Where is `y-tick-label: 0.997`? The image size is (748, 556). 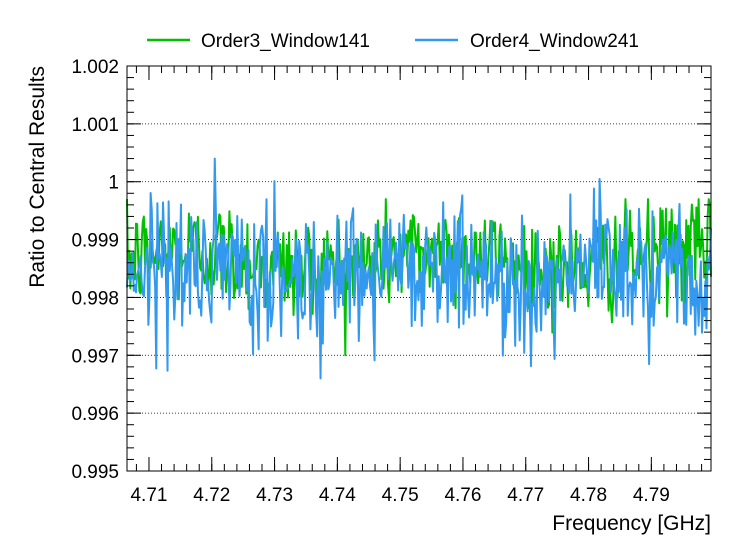
y-tick-label: 0.997 is located at coordinates (95, 356).